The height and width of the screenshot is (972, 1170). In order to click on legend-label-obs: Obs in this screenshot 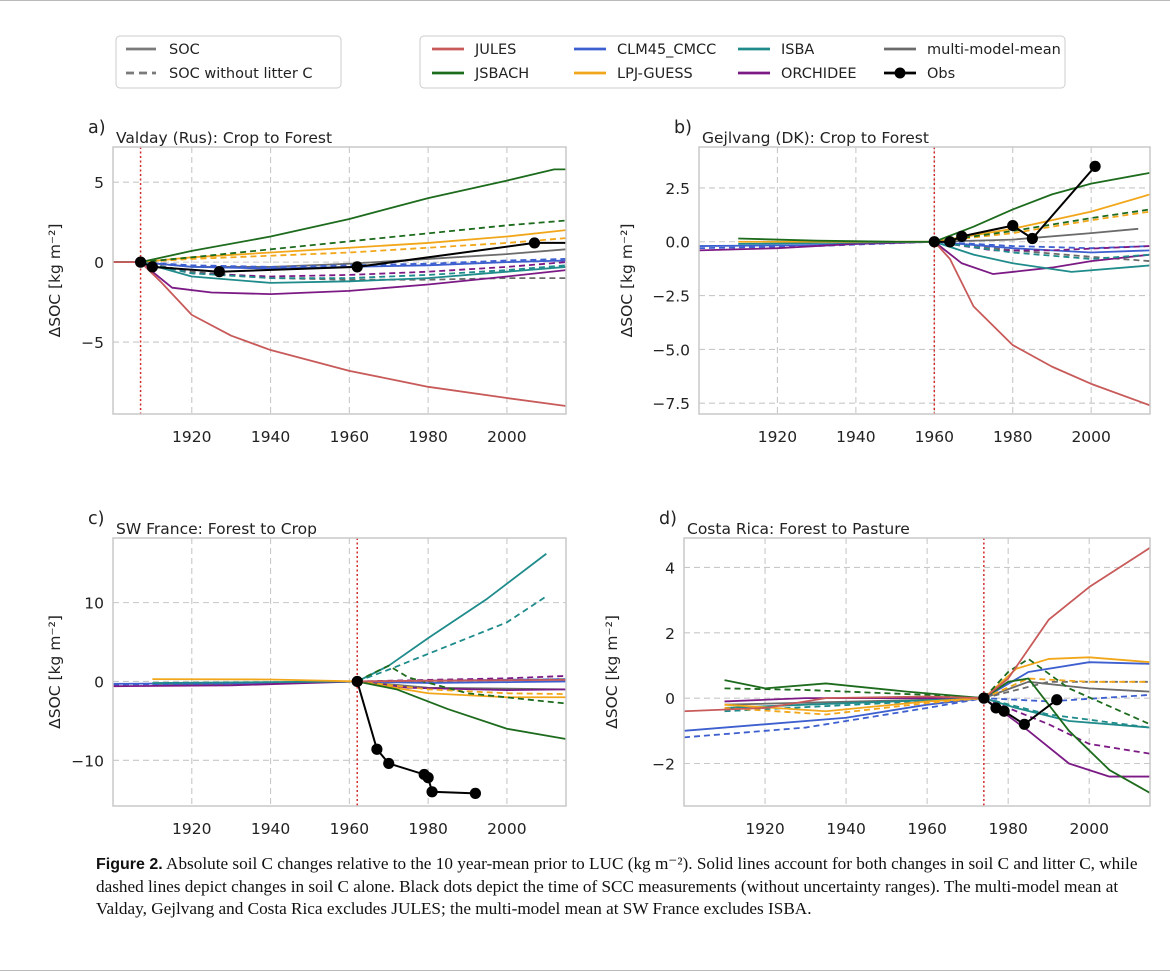, I will do `click(941, 74)`.